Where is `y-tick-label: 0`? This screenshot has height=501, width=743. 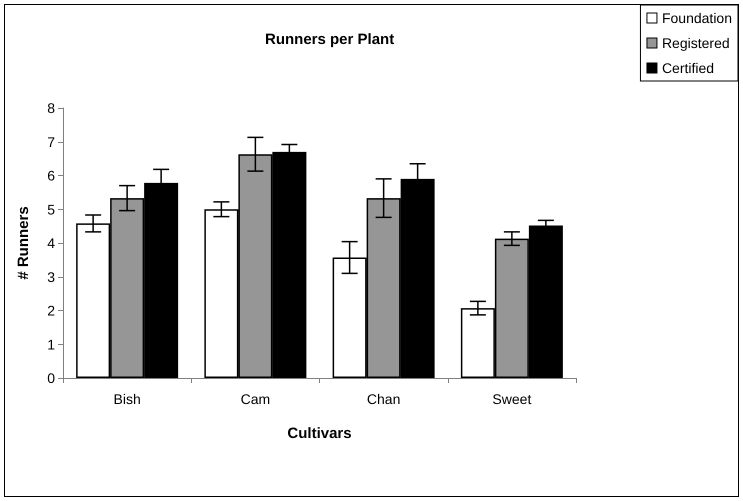
y-tick-label: 0 is located at coordinates (51, 378).